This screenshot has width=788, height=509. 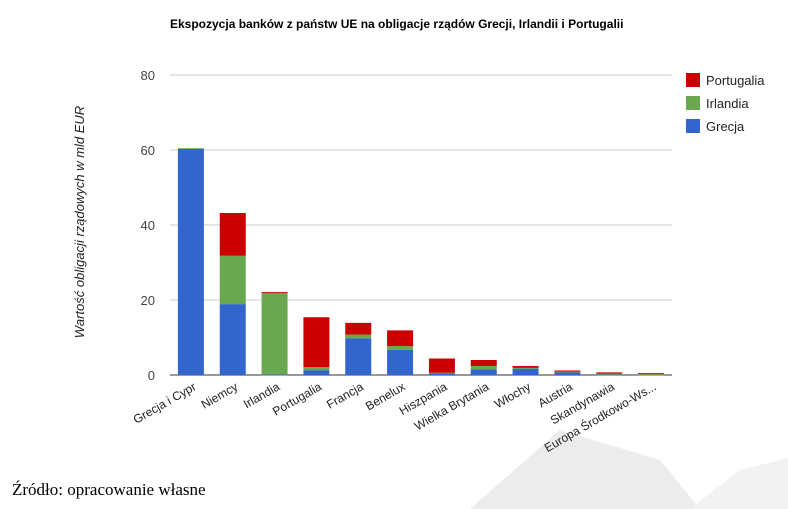 What do you see at coordinates (693, 126) in the screenshot?
I see `legend-swatch-grecja` at bounding box center [693, 126].